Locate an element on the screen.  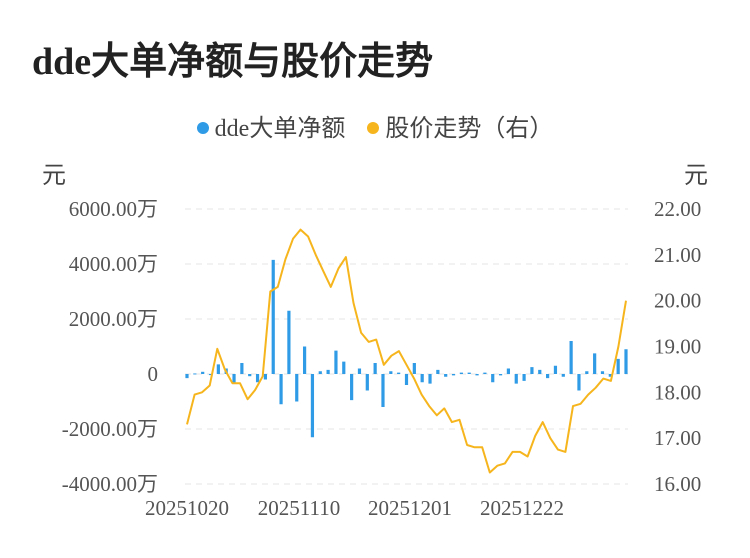
legend-item-dde: dde大单净额 is located at coordinates (271, 125).